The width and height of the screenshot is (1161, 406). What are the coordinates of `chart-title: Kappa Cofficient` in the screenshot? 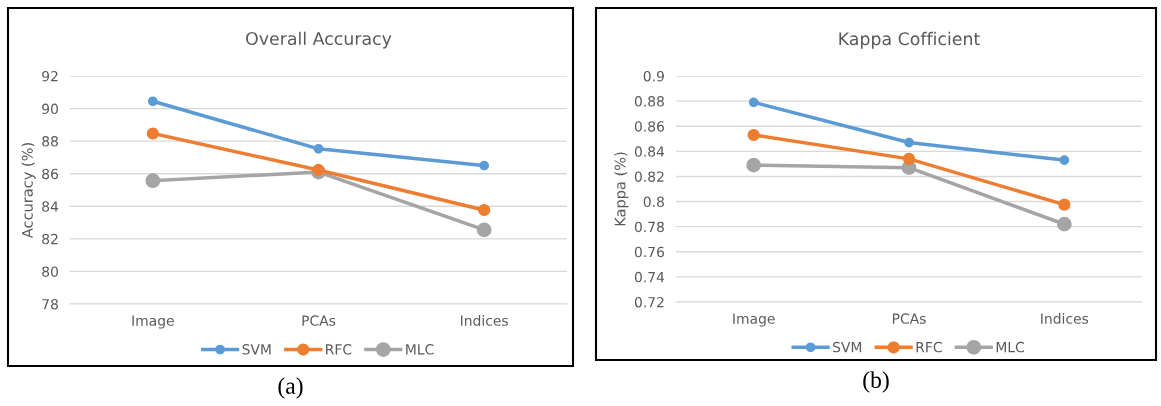 It's located at (909, 40).